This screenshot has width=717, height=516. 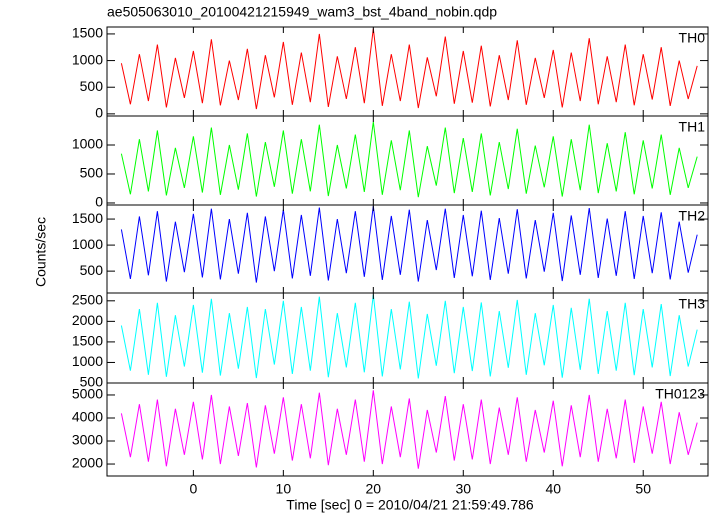 I want to click on y-axis-label: Counts/sec, so click(x=41, y=252).